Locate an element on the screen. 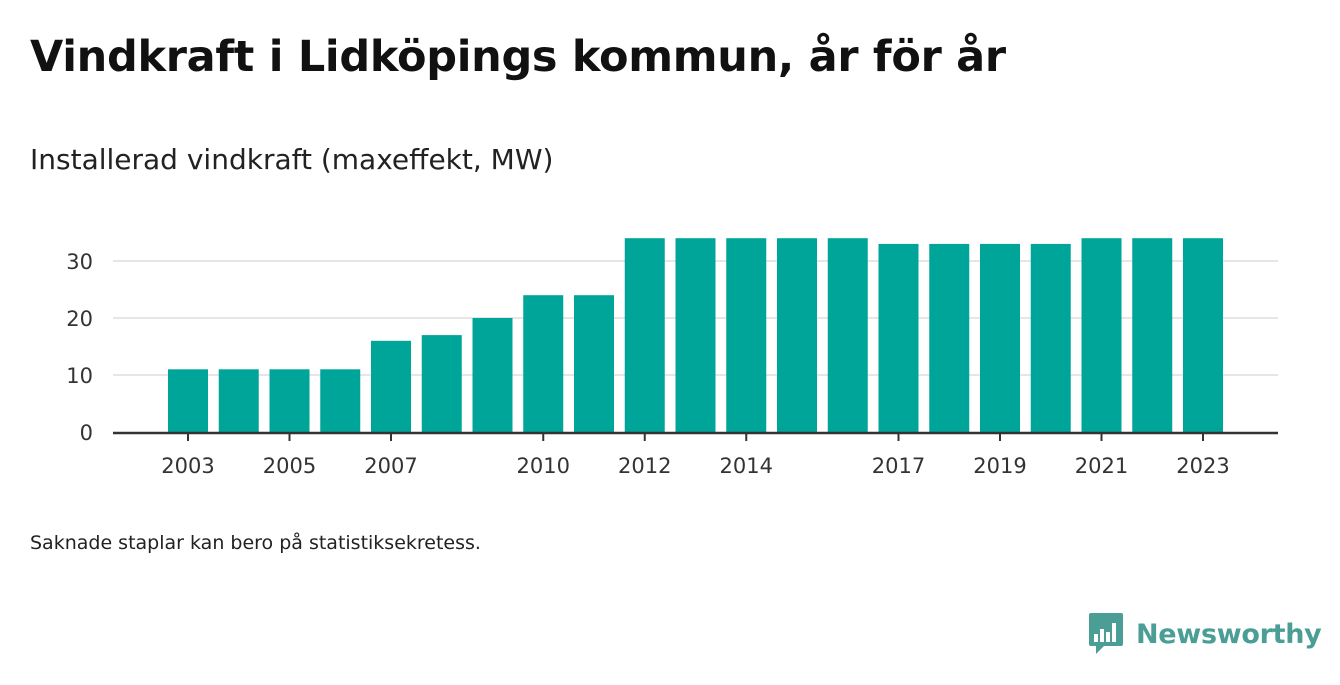  x-tick-label-2007: 2007 is located at coordinates (390, 466).